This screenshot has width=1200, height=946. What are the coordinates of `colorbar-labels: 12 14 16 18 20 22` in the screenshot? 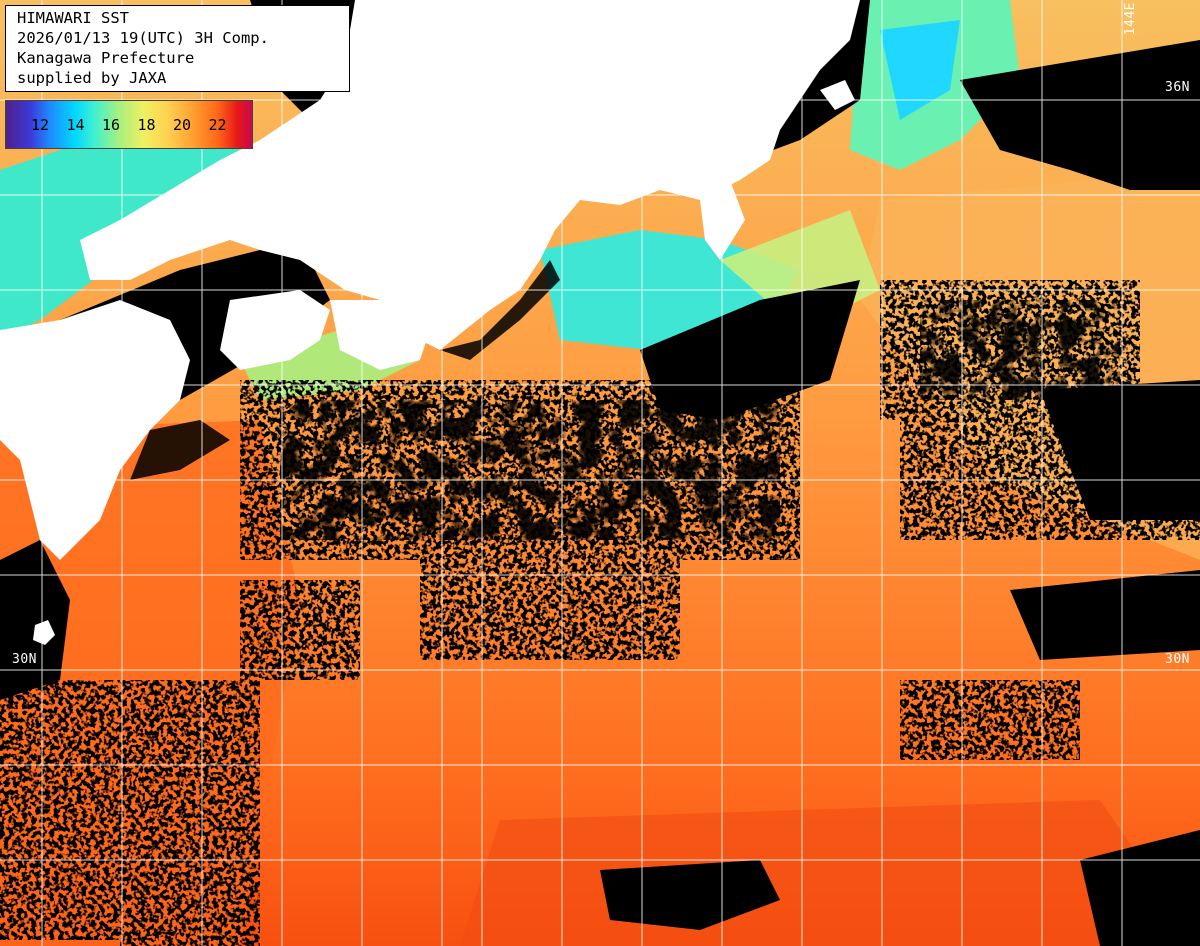 It's located at (129, 124).